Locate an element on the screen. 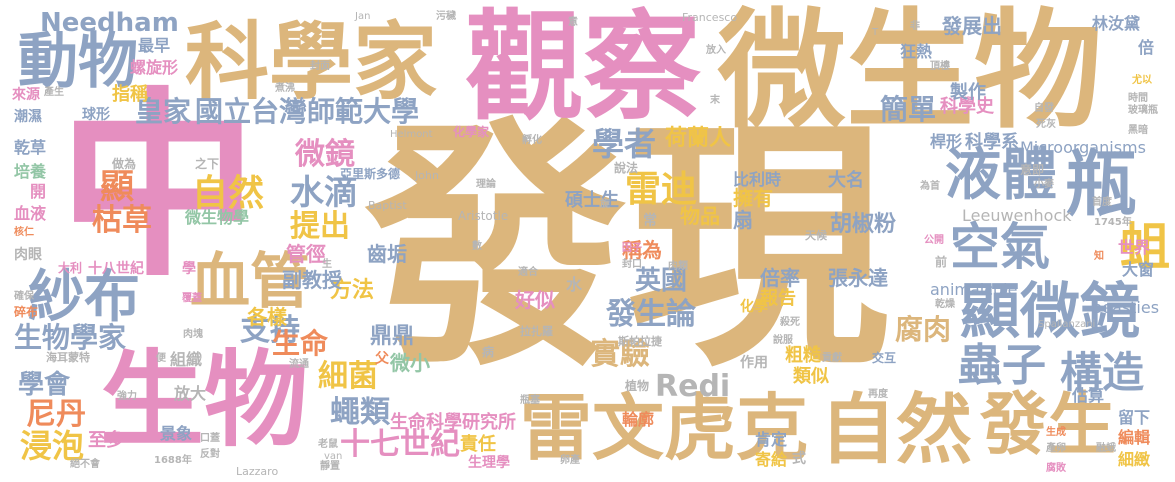  word-fangru: 放入 is located at coordinates (716, 50).